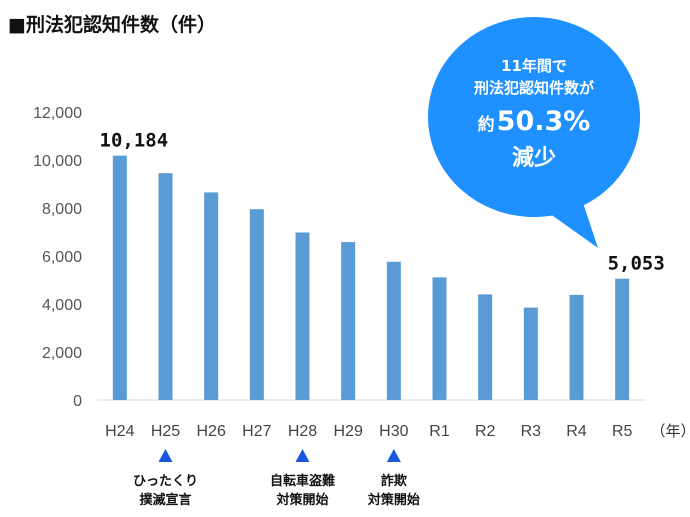 This screenshot has height=517, width=690. I want to click on annotation-text: ひったくり, so click(165, 481).